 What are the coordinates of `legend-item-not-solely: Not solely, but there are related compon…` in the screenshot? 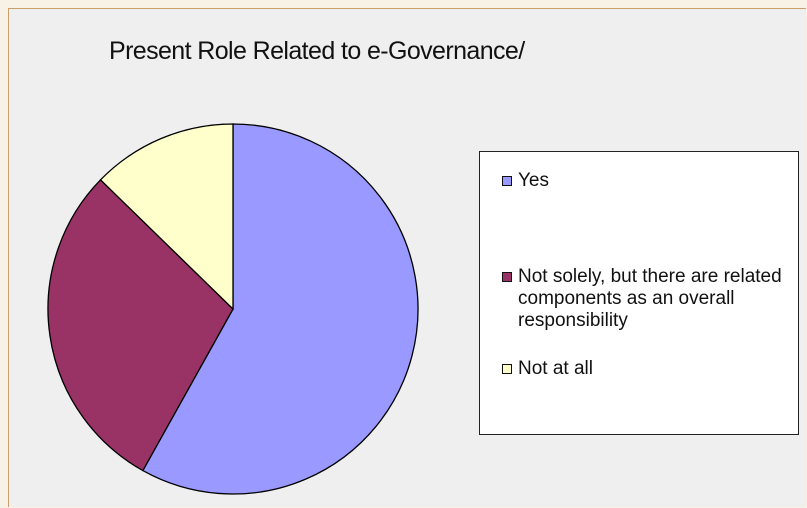 It's located at (645, 299).